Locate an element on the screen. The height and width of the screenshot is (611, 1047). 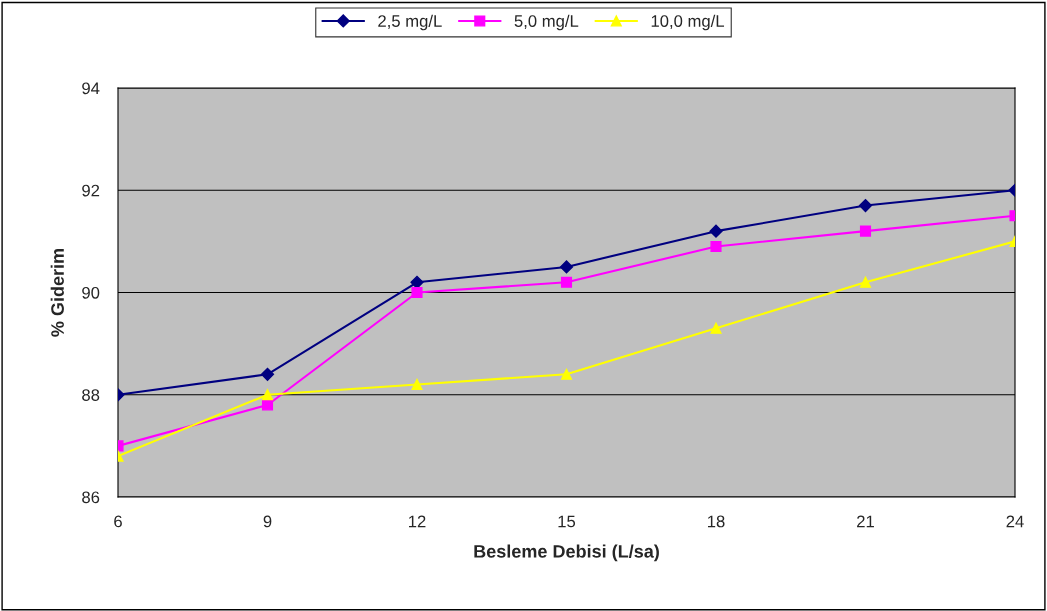
legend-label: 2,5 mg/L is located at coordinates (410, 22).